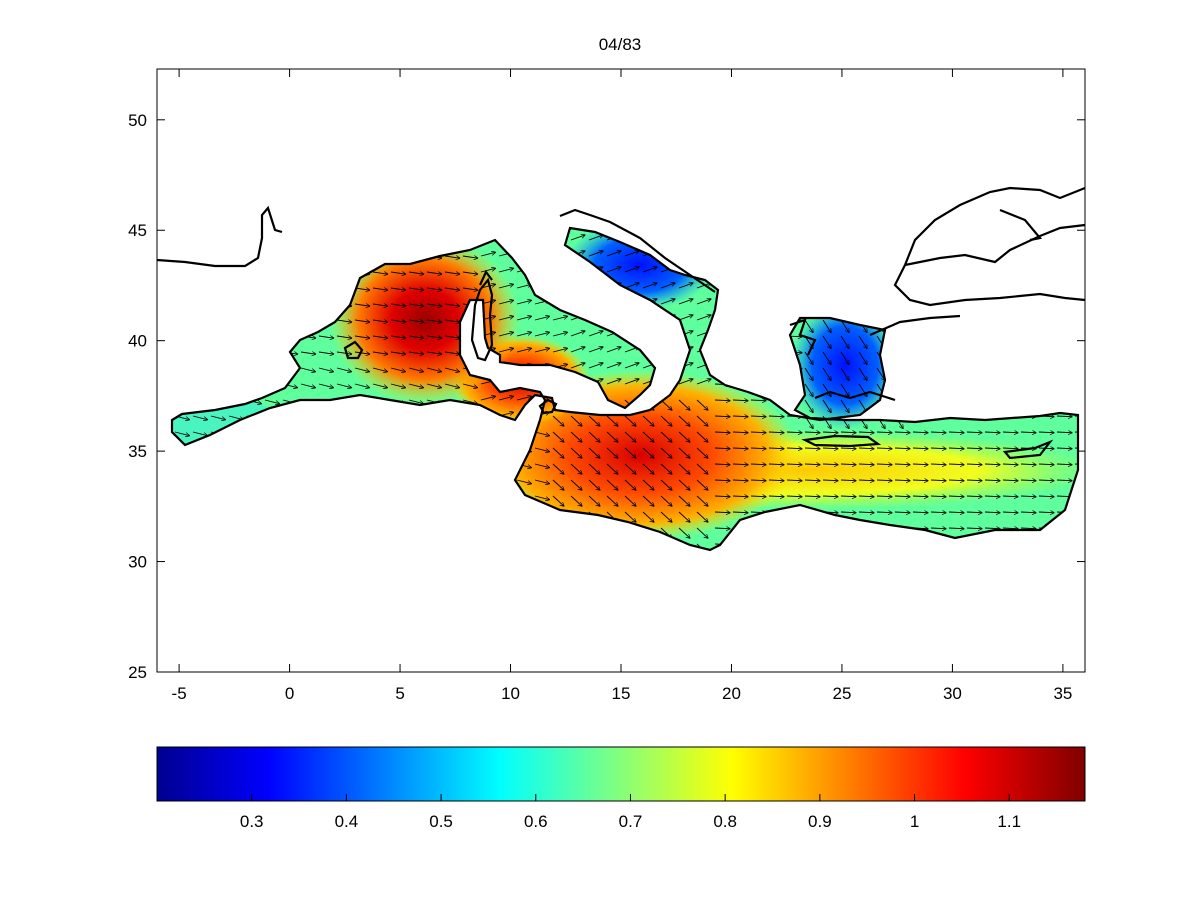 The height and width of the screenshot is (901, 1200). I want to click on figure-title: 04/83, so click(620, 44).